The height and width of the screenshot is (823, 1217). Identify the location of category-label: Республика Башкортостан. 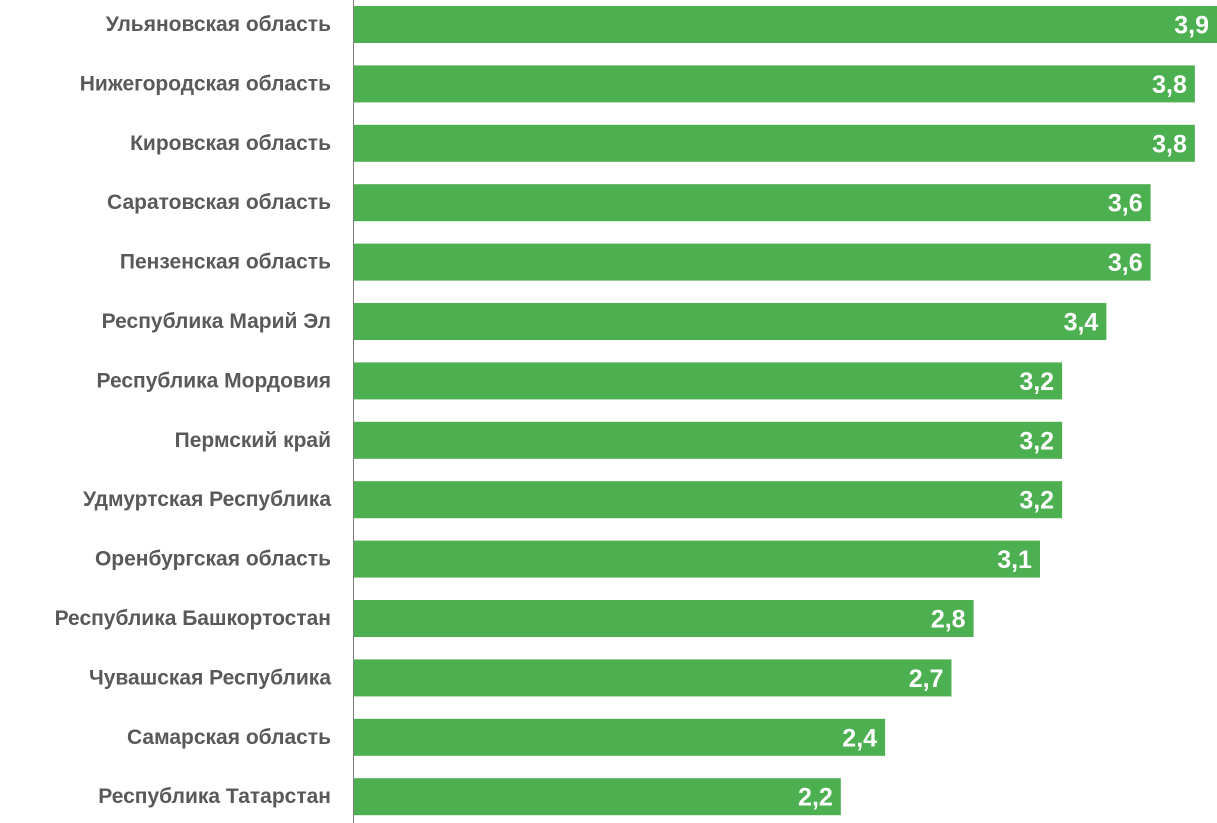
(193, 618).